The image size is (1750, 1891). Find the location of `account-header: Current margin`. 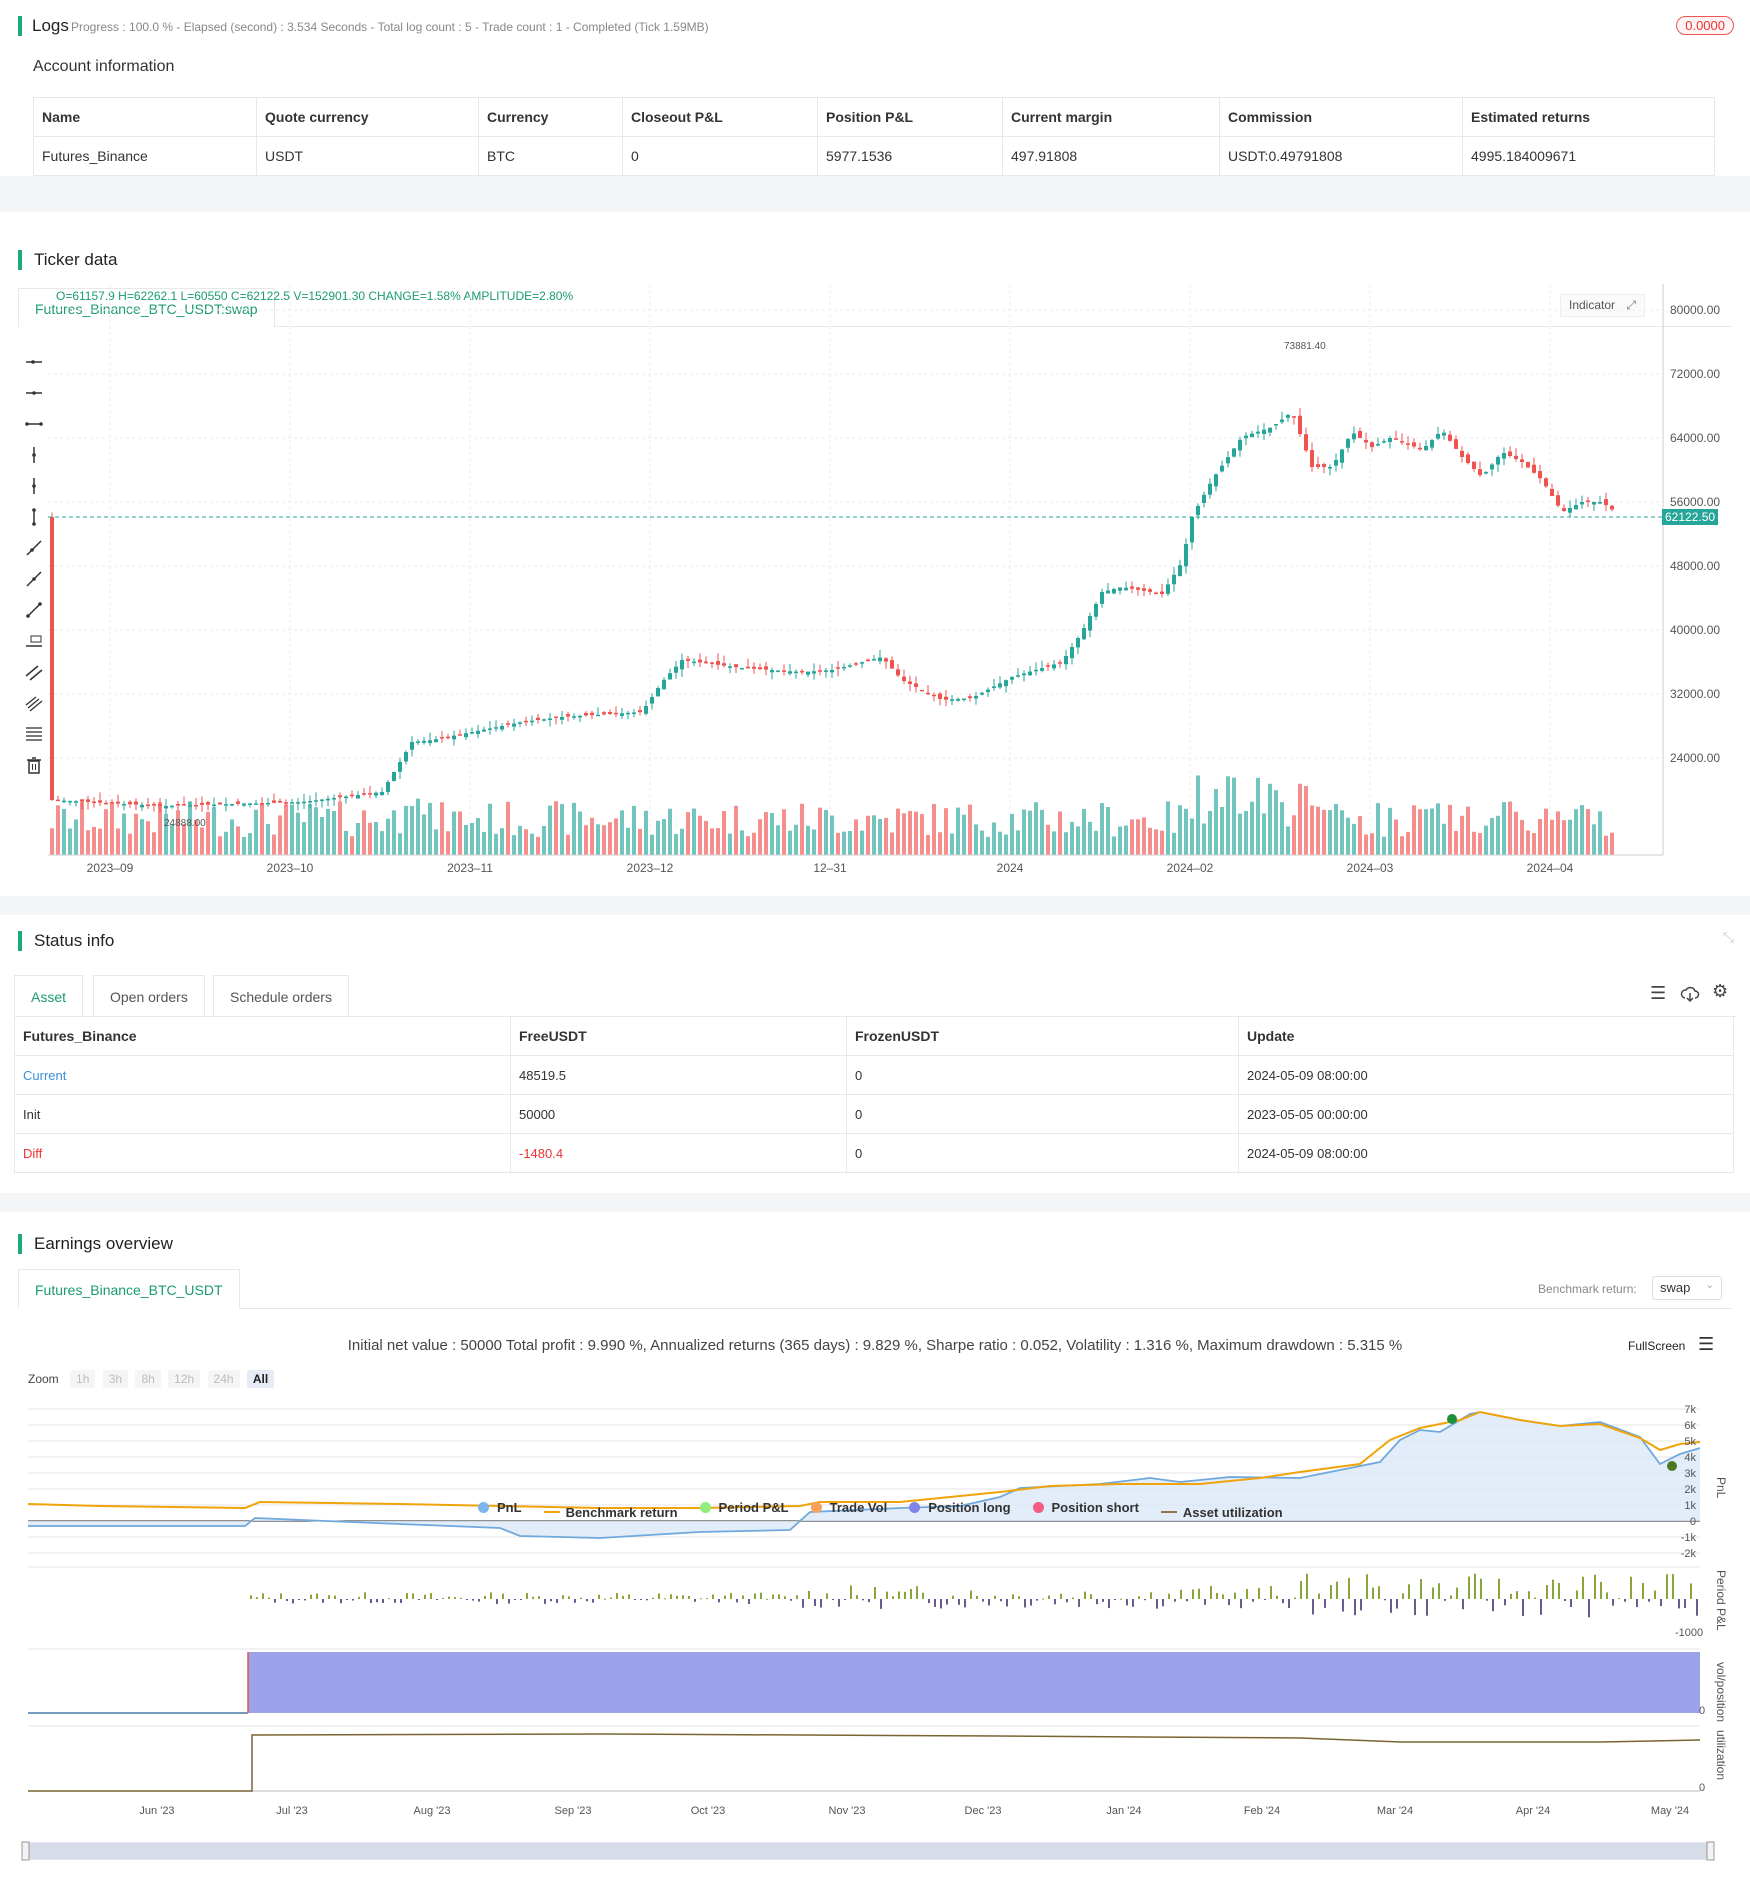

account-header: Current margin is located at coordinates (1111, 117).